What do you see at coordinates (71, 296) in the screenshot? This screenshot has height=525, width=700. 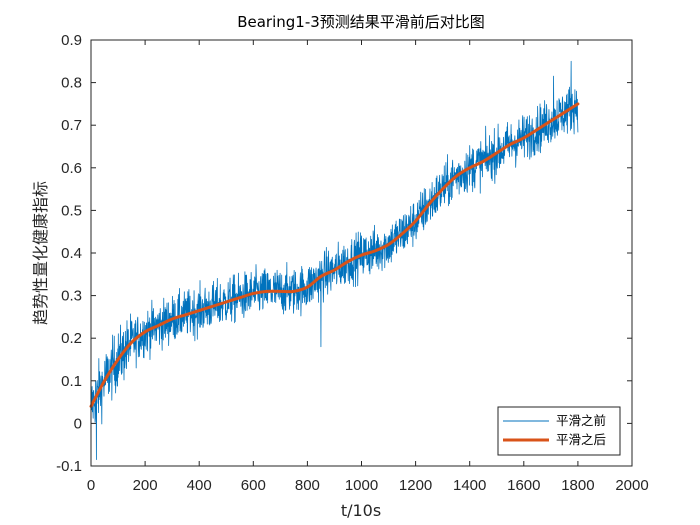 I see `y-tick-label: 0.3` at bounding box center [71, 296].